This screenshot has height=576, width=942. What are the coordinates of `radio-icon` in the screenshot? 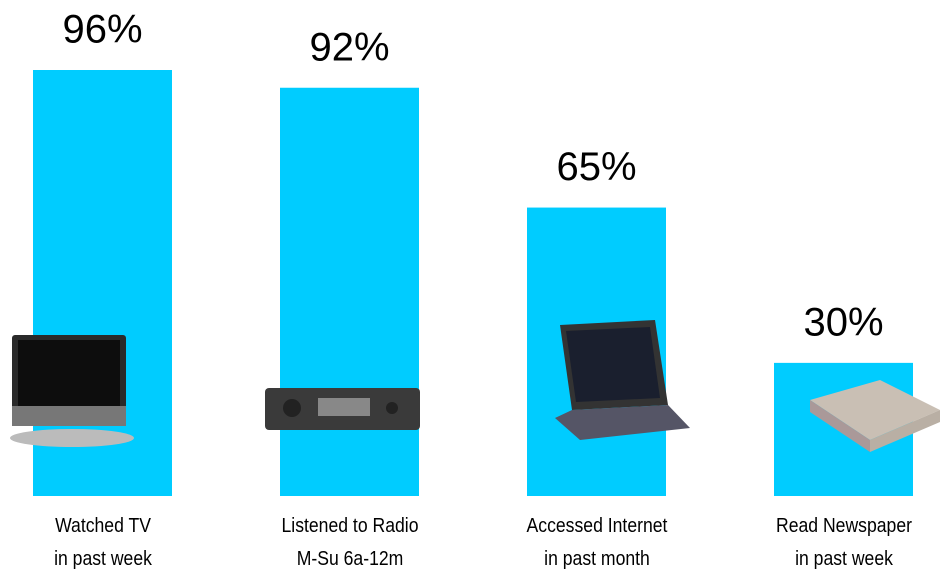 It's located at (342, 409).